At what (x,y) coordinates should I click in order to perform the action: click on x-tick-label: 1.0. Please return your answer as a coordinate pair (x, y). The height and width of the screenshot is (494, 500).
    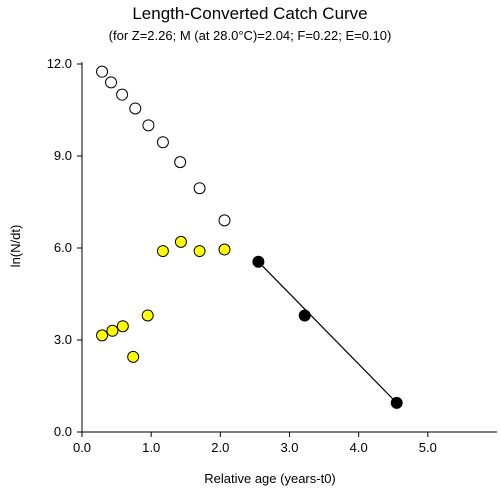
    Looking at the image, I should click on (151, 447).